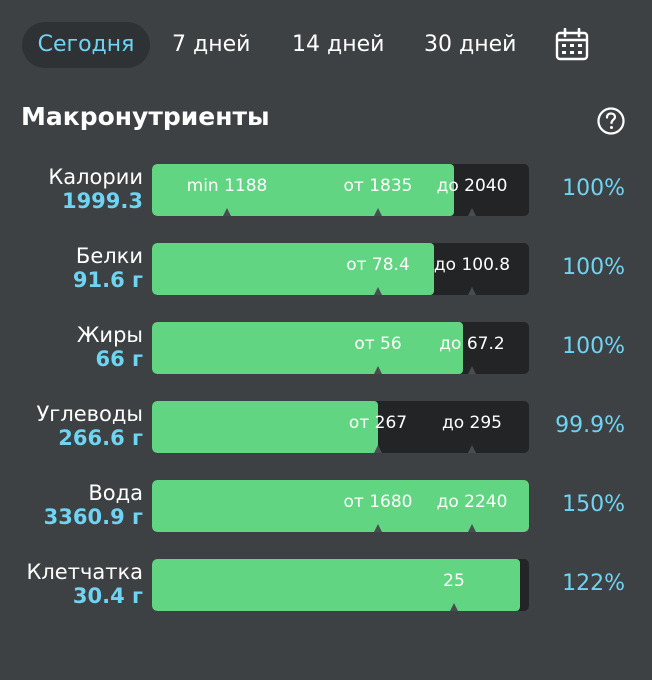 This screenshot has width=652, height=680. I want to click on nutrient-label: Белки 91.6 г, so click(73, 268).